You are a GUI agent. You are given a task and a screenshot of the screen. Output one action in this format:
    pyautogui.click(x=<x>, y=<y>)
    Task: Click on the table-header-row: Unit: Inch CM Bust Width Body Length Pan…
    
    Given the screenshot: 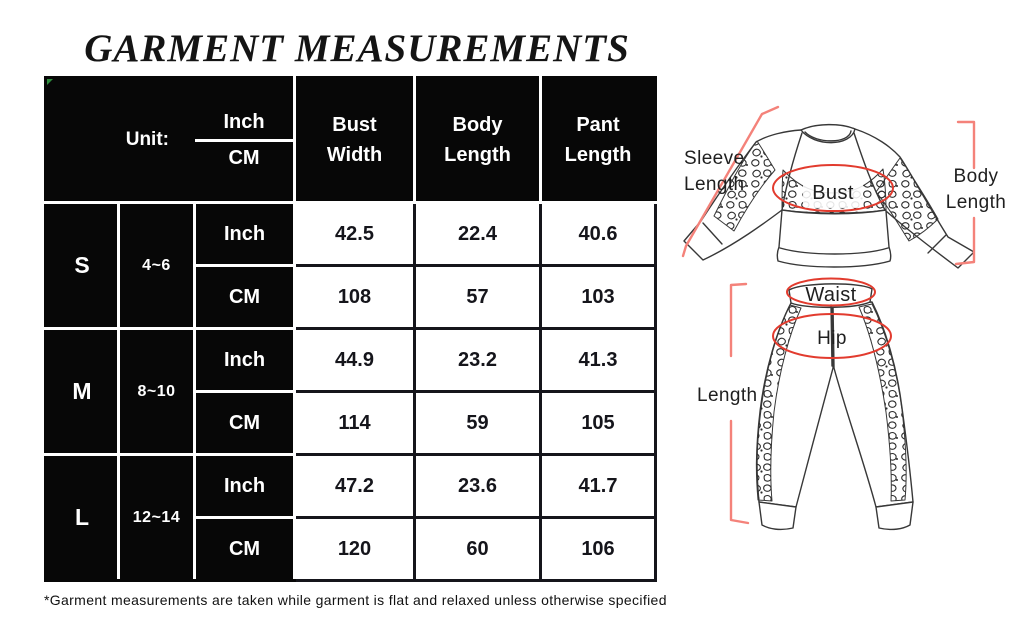 What is the action you would take?
    pyautogui.click(x=350, y=140)
    